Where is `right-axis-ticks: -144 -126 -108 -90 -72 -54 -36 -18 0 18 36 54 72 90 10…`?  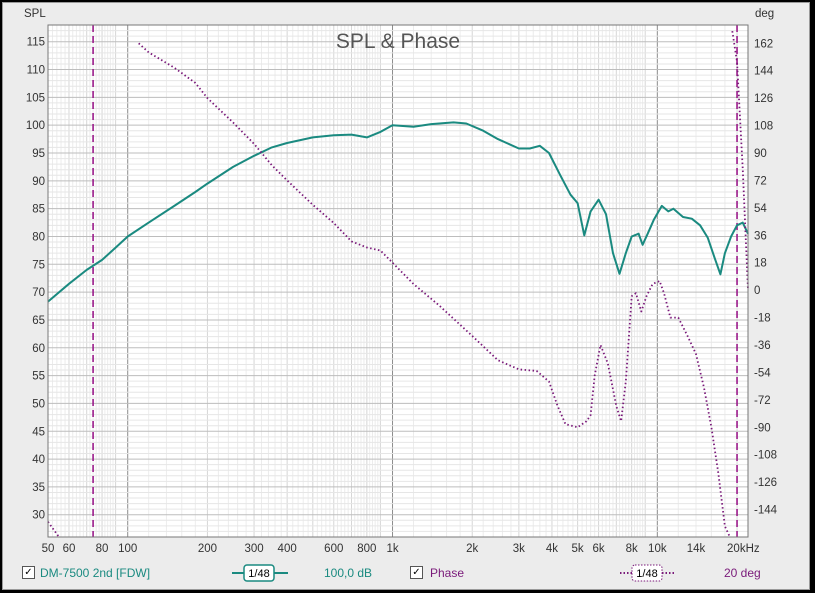
right-axis-ticks: -144 -126 -108 -90 -72 -54 -36 -18 0 18 36 54 72 90 10… is located at coordinates (766, 277).